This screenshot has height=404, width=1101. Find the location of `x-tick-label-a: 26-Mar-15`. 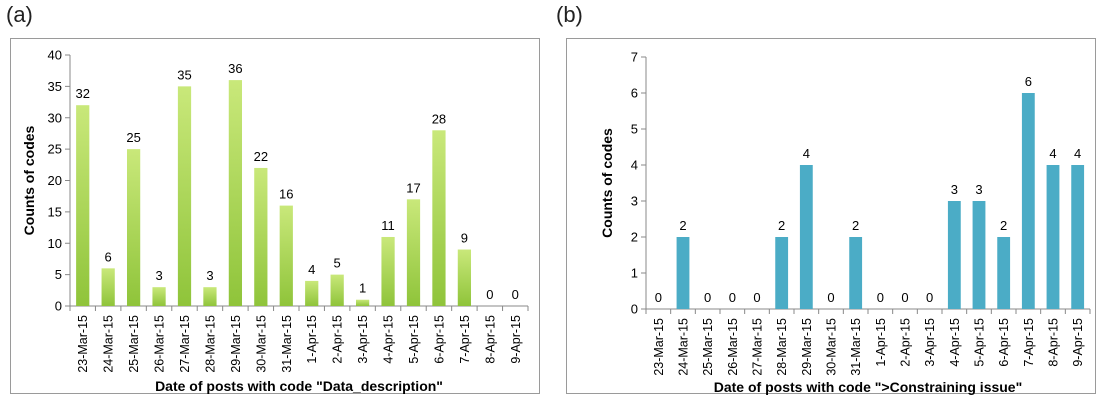

x-tick-label-a: 26-Mar-15 is located at coordinates (160, 344).